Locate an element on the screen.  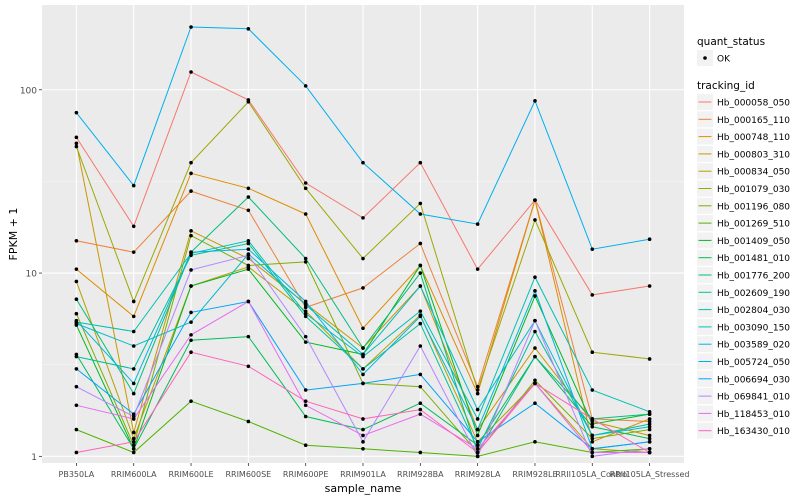
legend-label: Hb_005724_050 is located at coordinates (753, 363).